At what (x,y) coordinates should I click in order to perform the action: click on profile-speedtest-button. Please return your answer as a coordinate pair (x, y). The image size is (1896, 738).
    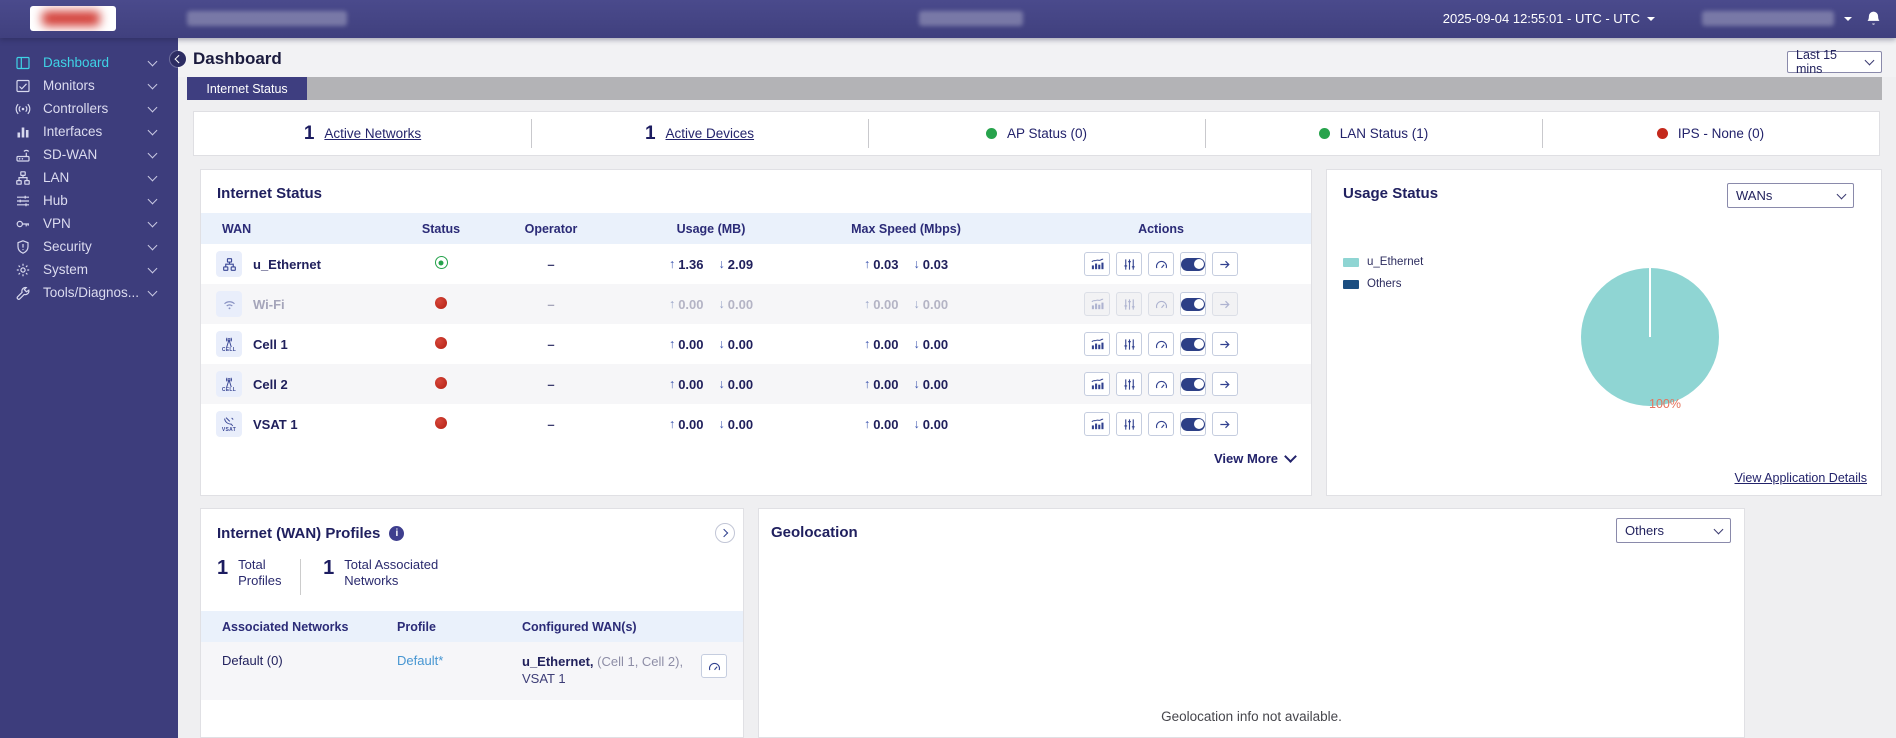
    Looking at the image, I should click on (714, 666).